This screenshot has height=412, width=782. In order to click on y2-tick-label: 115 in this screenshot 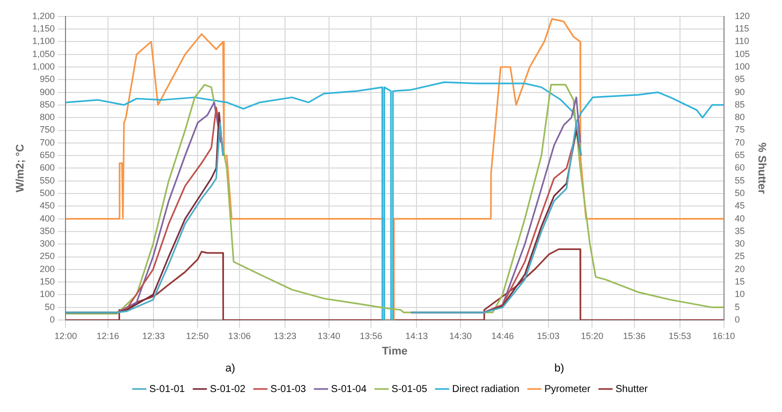, I will do `click(742, 29)`.